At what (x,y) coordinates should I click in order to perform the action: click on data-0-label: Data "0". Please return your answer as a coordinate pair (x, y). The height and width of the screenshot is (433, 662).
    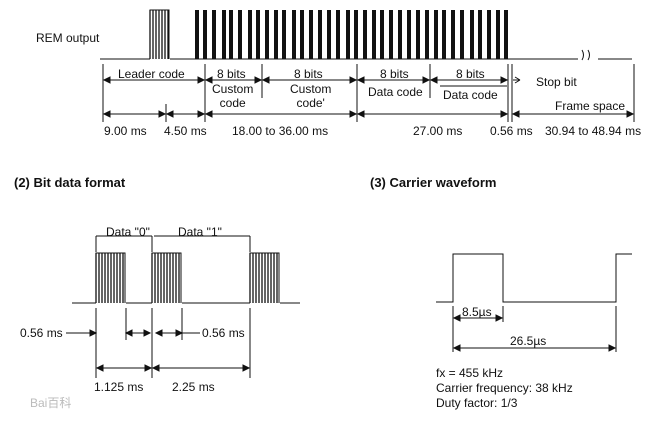
    Looking at the image, I should click on (128, 232).